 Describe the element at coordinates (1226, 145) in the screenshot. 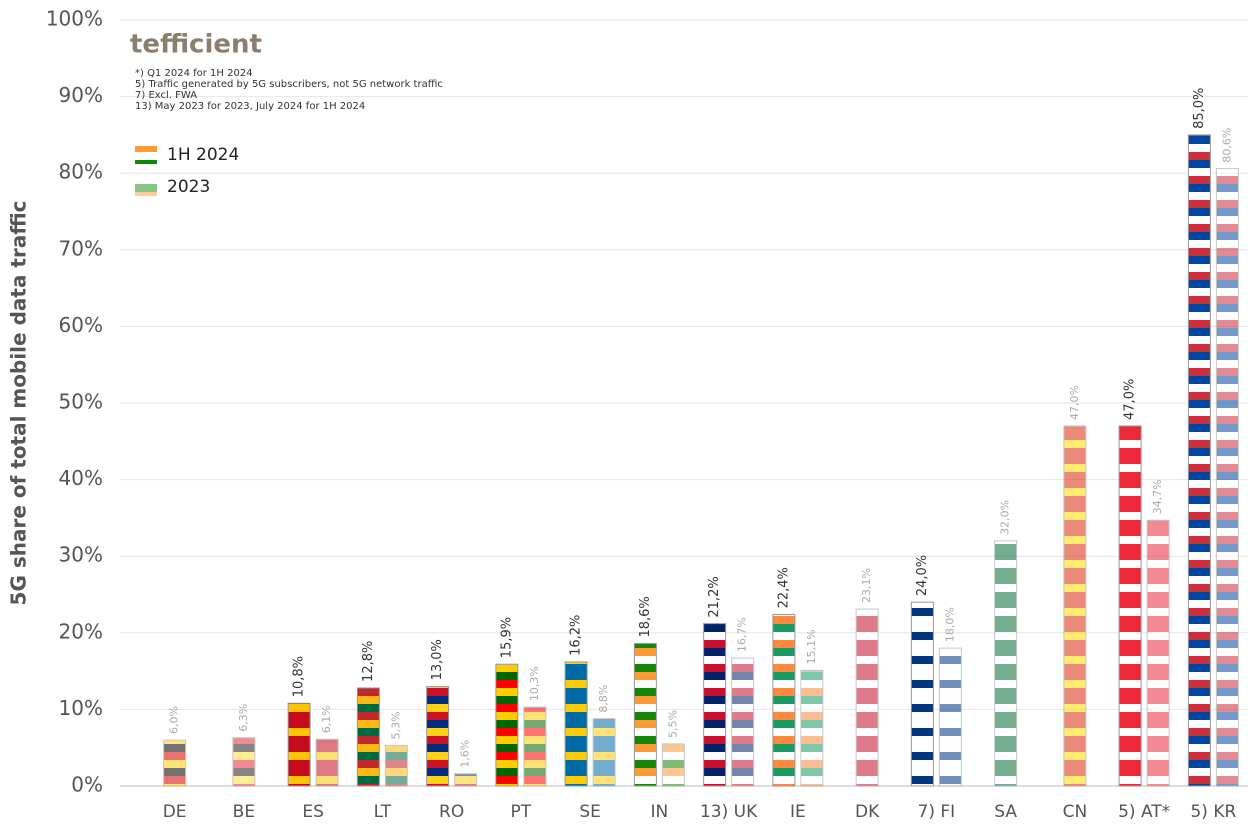

I see `value-label: 80,6%` at that location.